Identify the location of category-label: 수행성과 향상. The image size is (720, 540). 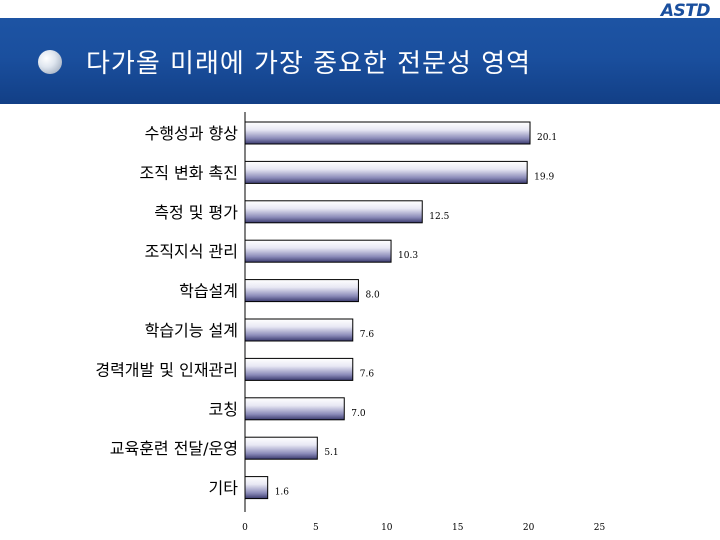
(192, 133).